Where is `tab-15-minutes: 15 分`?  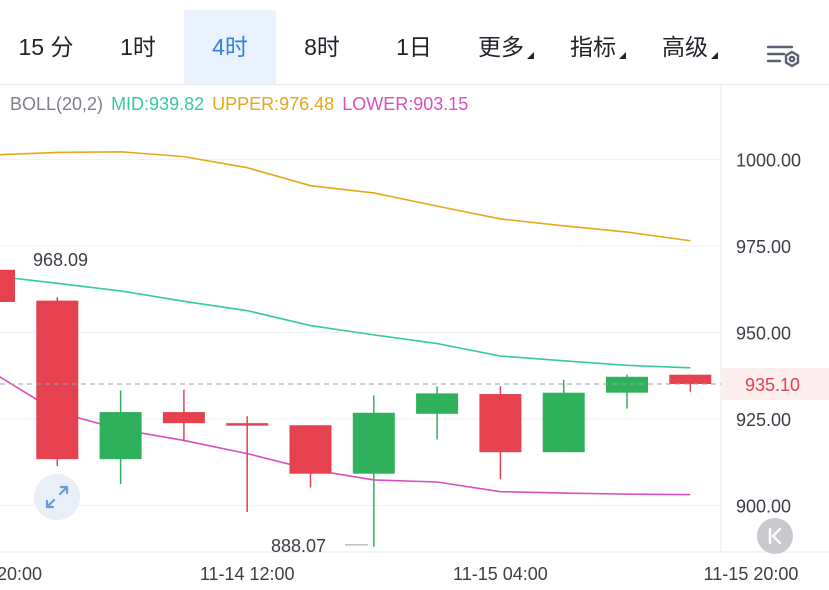
tab-15-minutes: 15 分 is located at coordinates (46, 47).